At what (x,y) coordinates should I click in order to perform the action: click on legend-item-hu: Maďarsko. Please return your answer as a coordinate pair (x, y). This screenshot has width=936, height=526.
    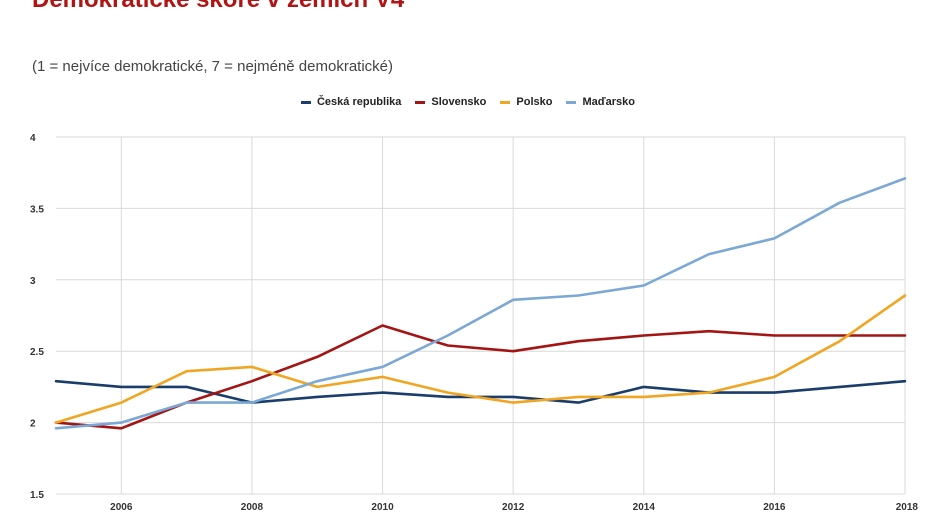
    Looking at the image, I should click on (600, 102).